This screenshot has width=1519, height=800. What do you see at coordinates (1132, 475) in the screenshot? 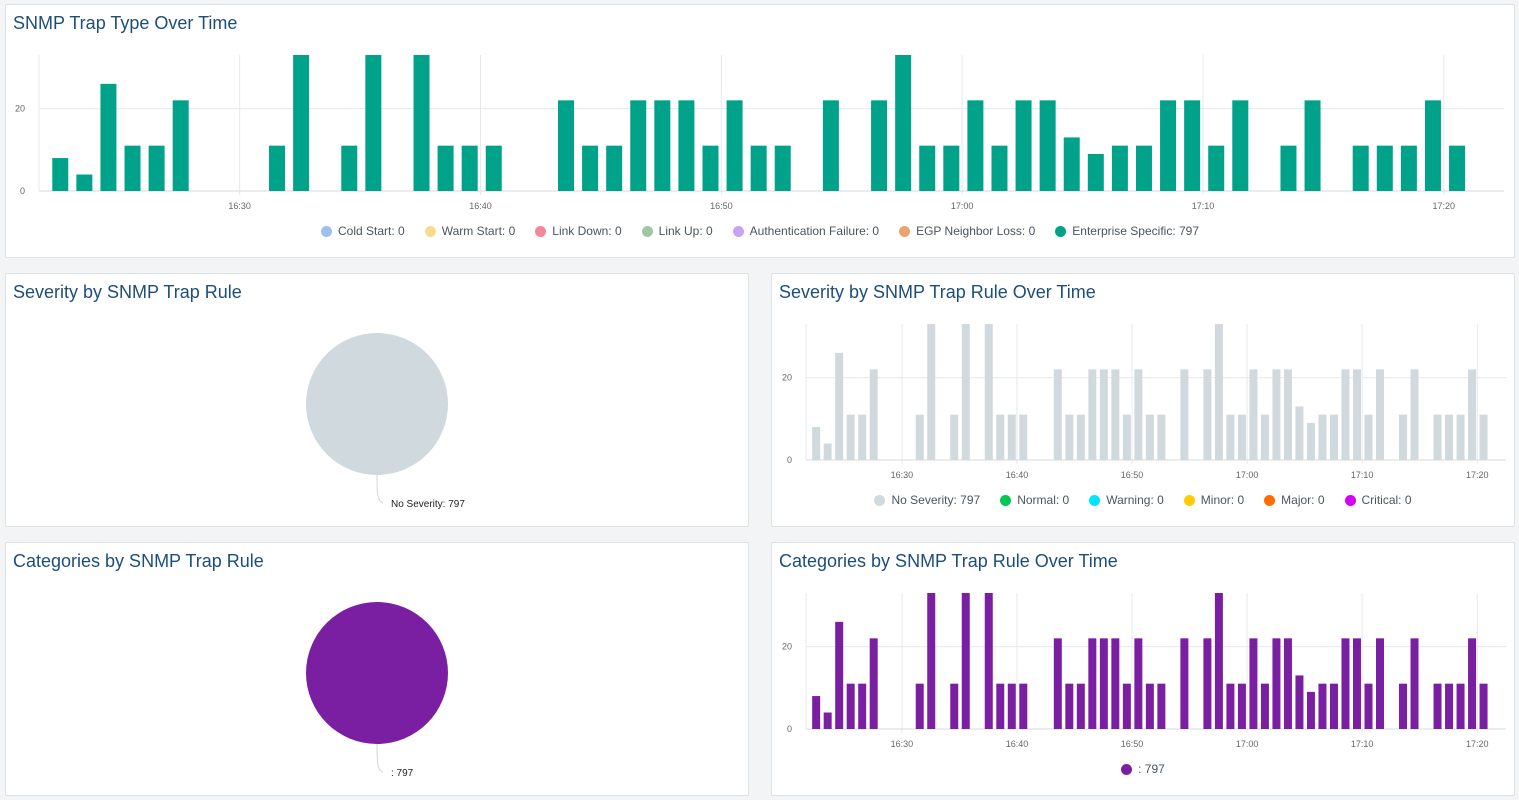
I see `x-tick-label: 16:50` at bounding box center [1132, 475].